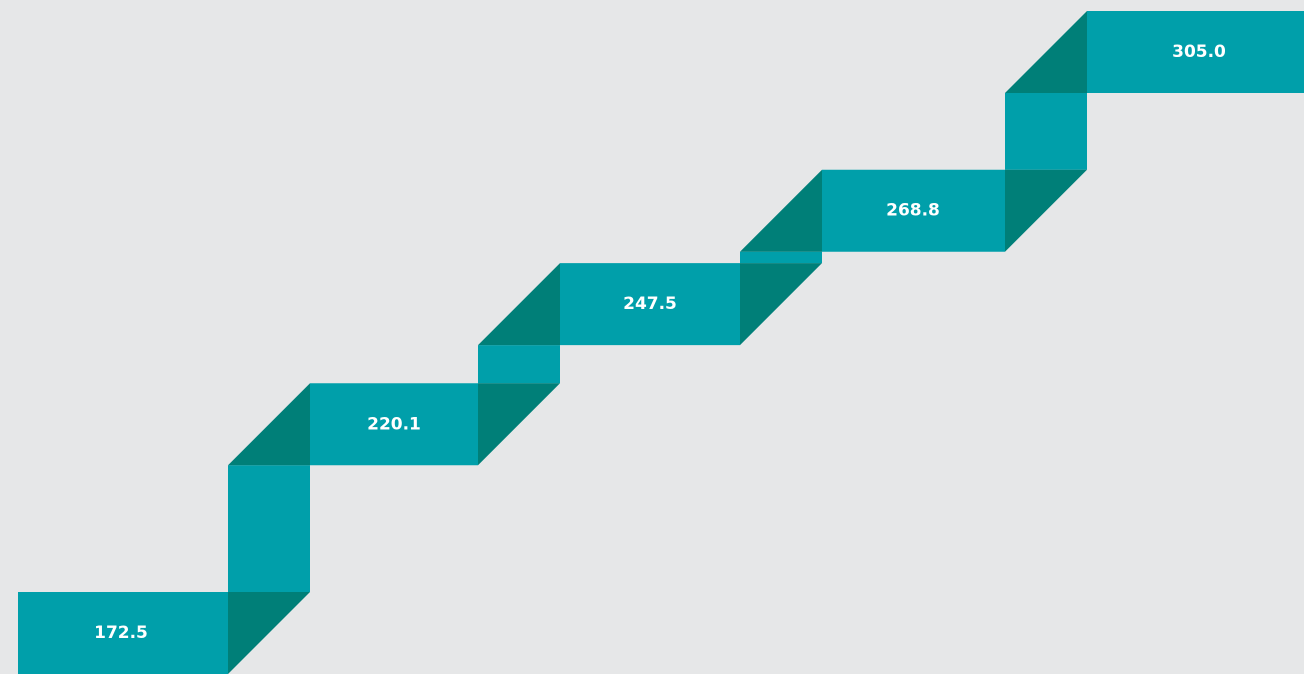 This screenshot has height=674, width=1304. Describe the element at coordinates (121, 633) in the screenshot. I see `value-label: 172.5` at that location.